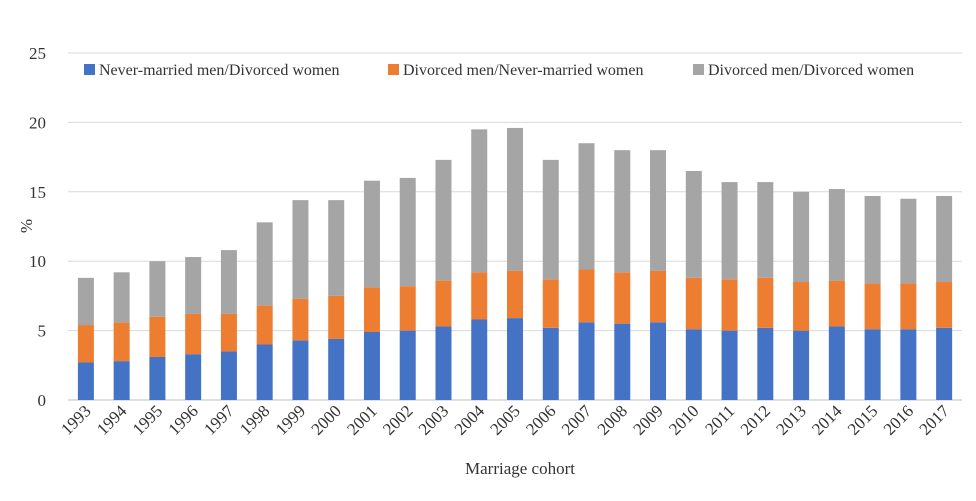 Image resolution: width=976 pixels, height=501 pixels. I want to click on x-tick-label: 2005, so click(504, 419).